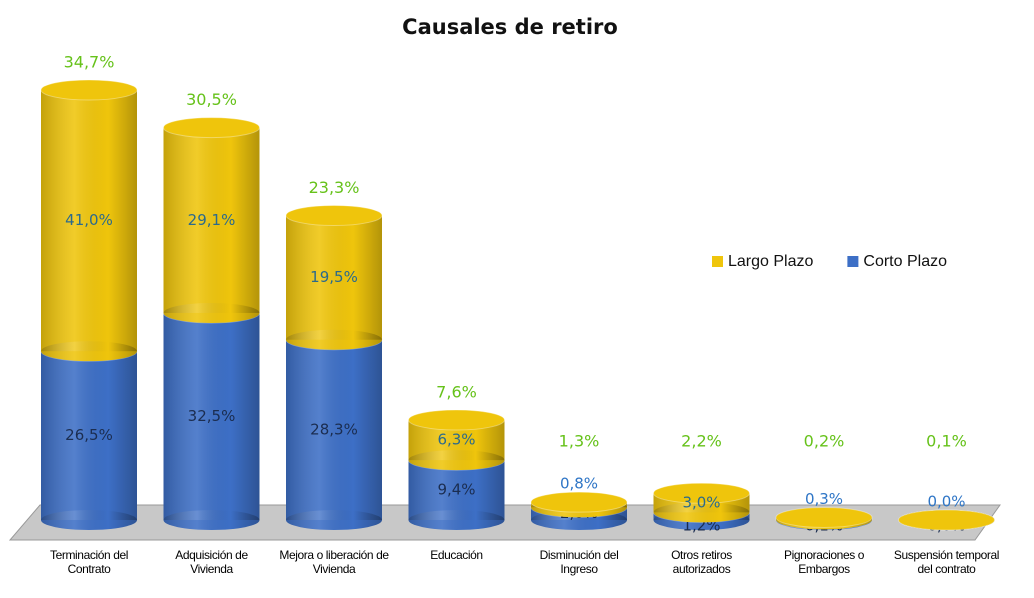  I want to click on x-tick-label: Mejora o liberación de Vivienda, so click(334, 562).